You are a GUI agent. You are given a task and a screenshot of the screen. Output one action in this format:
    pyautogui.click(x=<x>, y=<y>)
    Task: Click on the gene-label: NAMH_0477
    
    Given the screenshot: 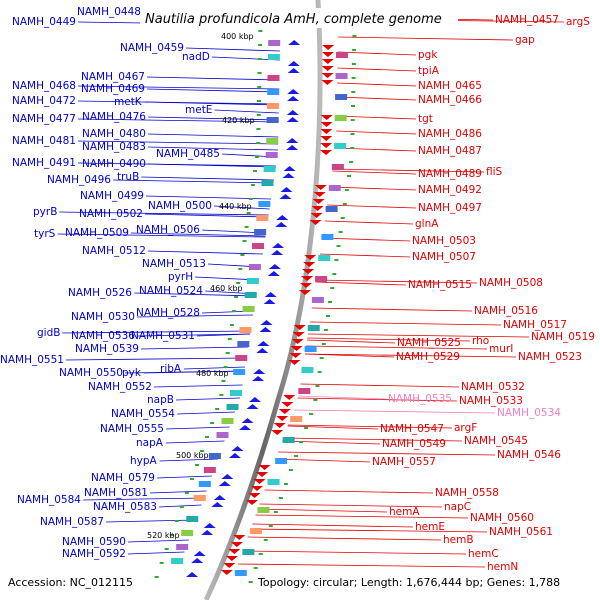 What is the action you would take?
    pyautogui.click(x=44, y=119)
    